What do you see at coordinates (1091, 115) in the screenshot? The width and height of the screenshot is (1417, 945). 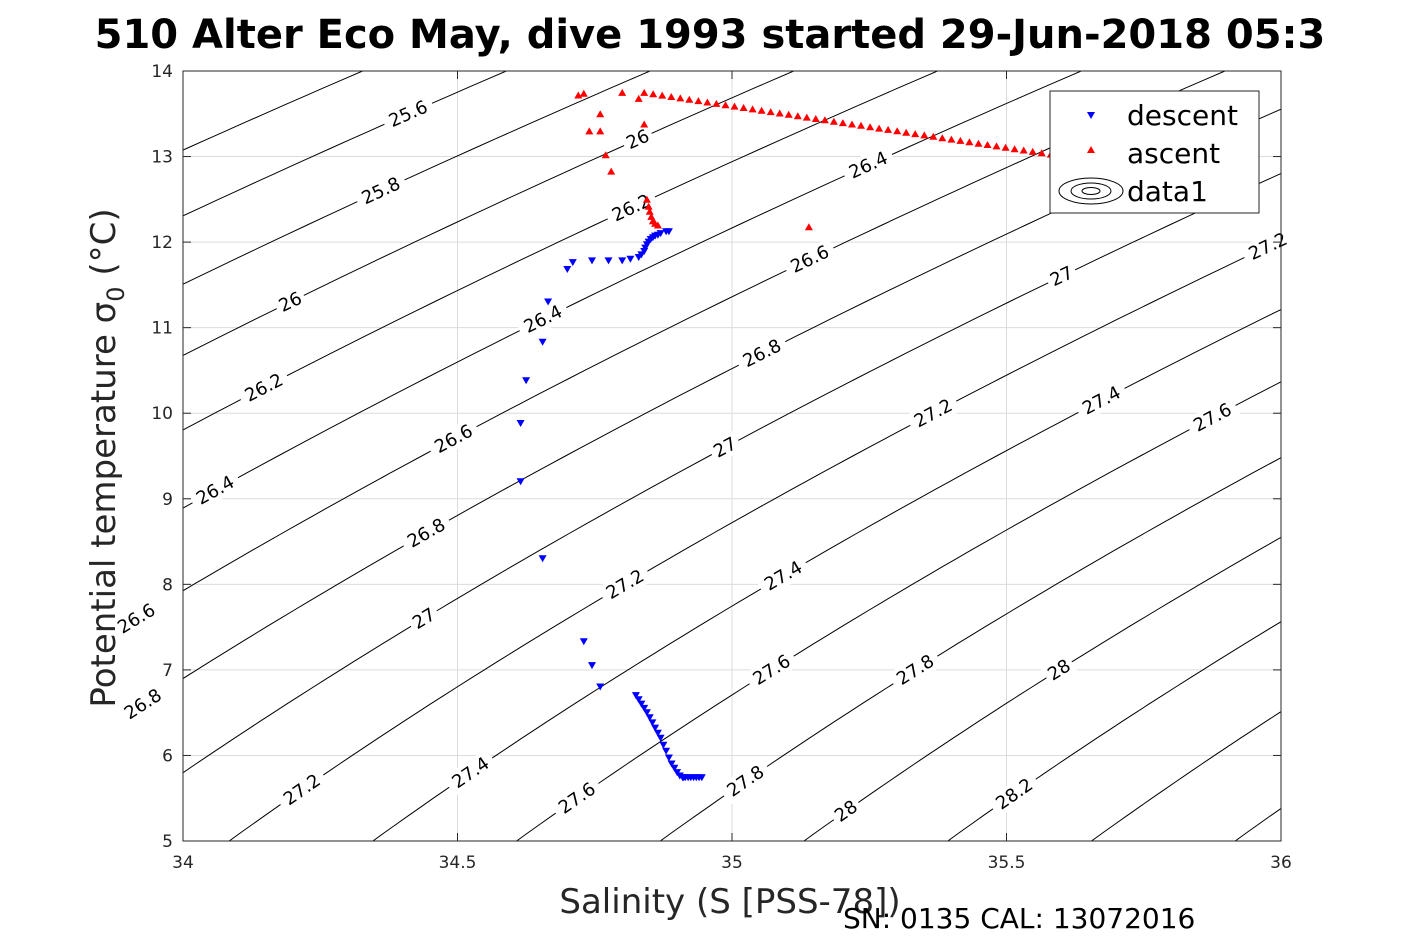 I see `legend-descent-marker` at bounding box center [1091, 115].